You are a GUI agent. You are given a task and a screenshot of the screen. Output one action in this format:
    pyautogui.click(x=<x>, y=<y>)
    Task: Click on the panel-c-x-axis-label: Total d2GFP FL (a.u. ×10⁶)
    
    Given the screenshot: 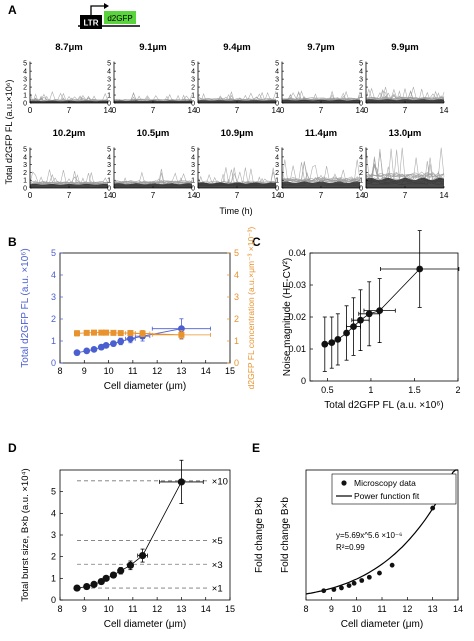 What is the action you would take?
    pyautogui.click(x=383, y=405)
    